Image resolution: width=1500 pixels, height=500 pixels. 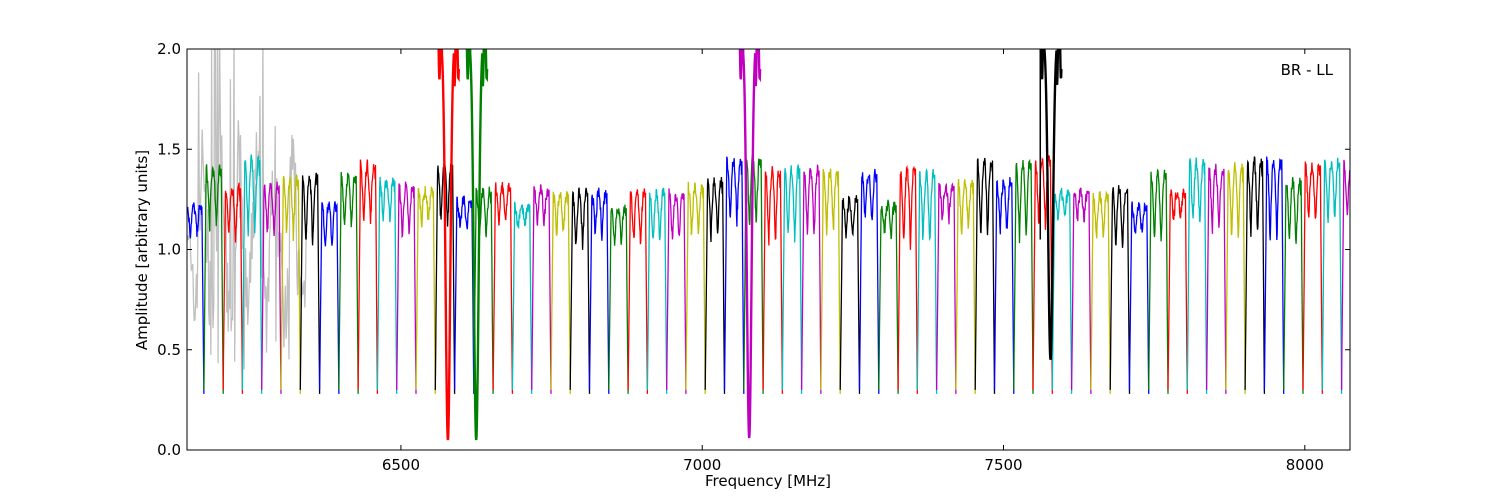 What do you see at coordinates (169, 49) in the screenshot?
I see `y-tick-label: 2.0` at bounding box center [169, 49].